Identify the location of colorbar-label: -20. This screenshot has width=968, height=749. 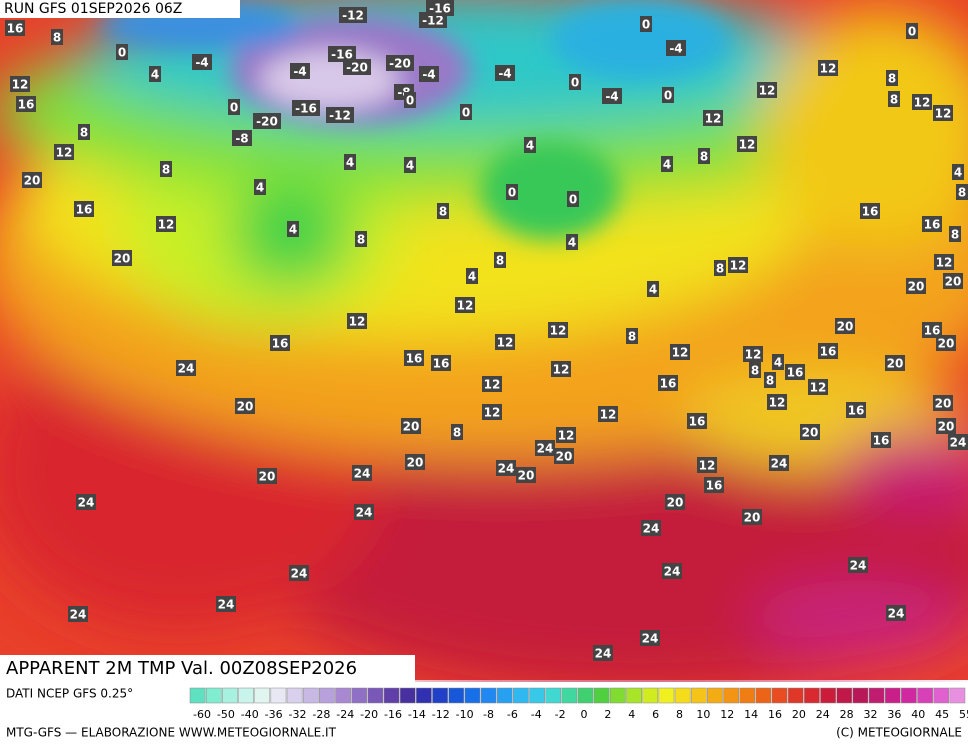
(369, 714).